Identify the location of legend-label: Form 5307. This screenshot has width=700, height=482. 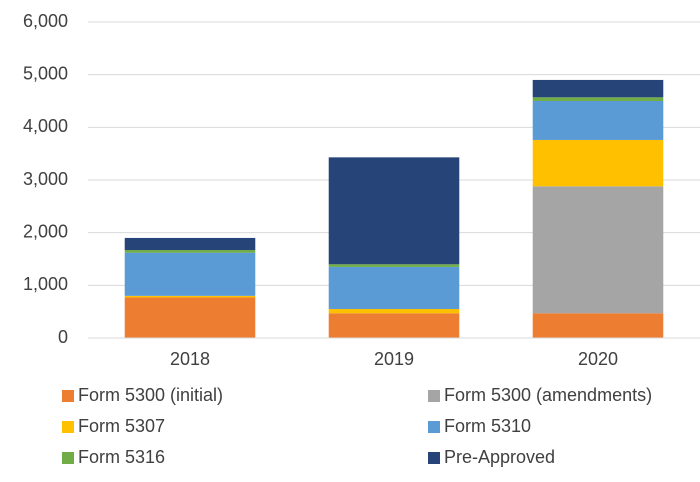
(121, 426).